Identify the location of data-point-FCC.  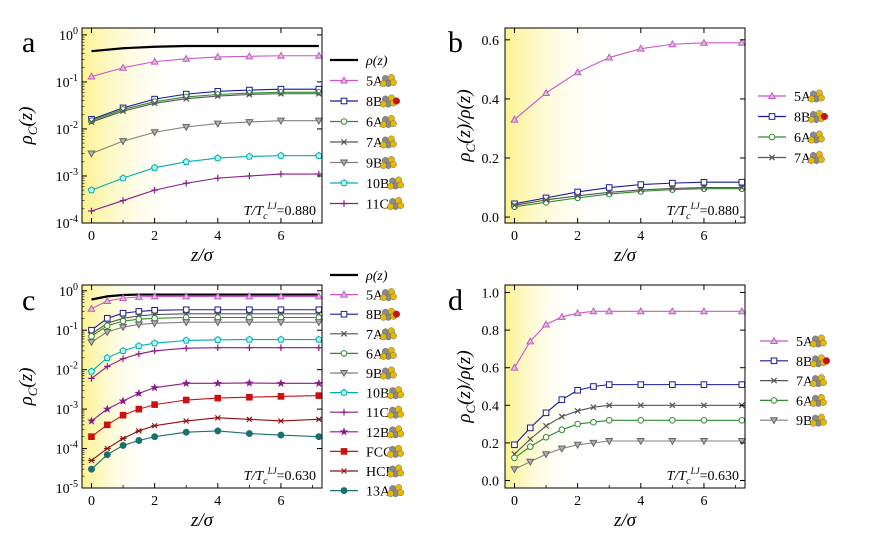
(249, 397).